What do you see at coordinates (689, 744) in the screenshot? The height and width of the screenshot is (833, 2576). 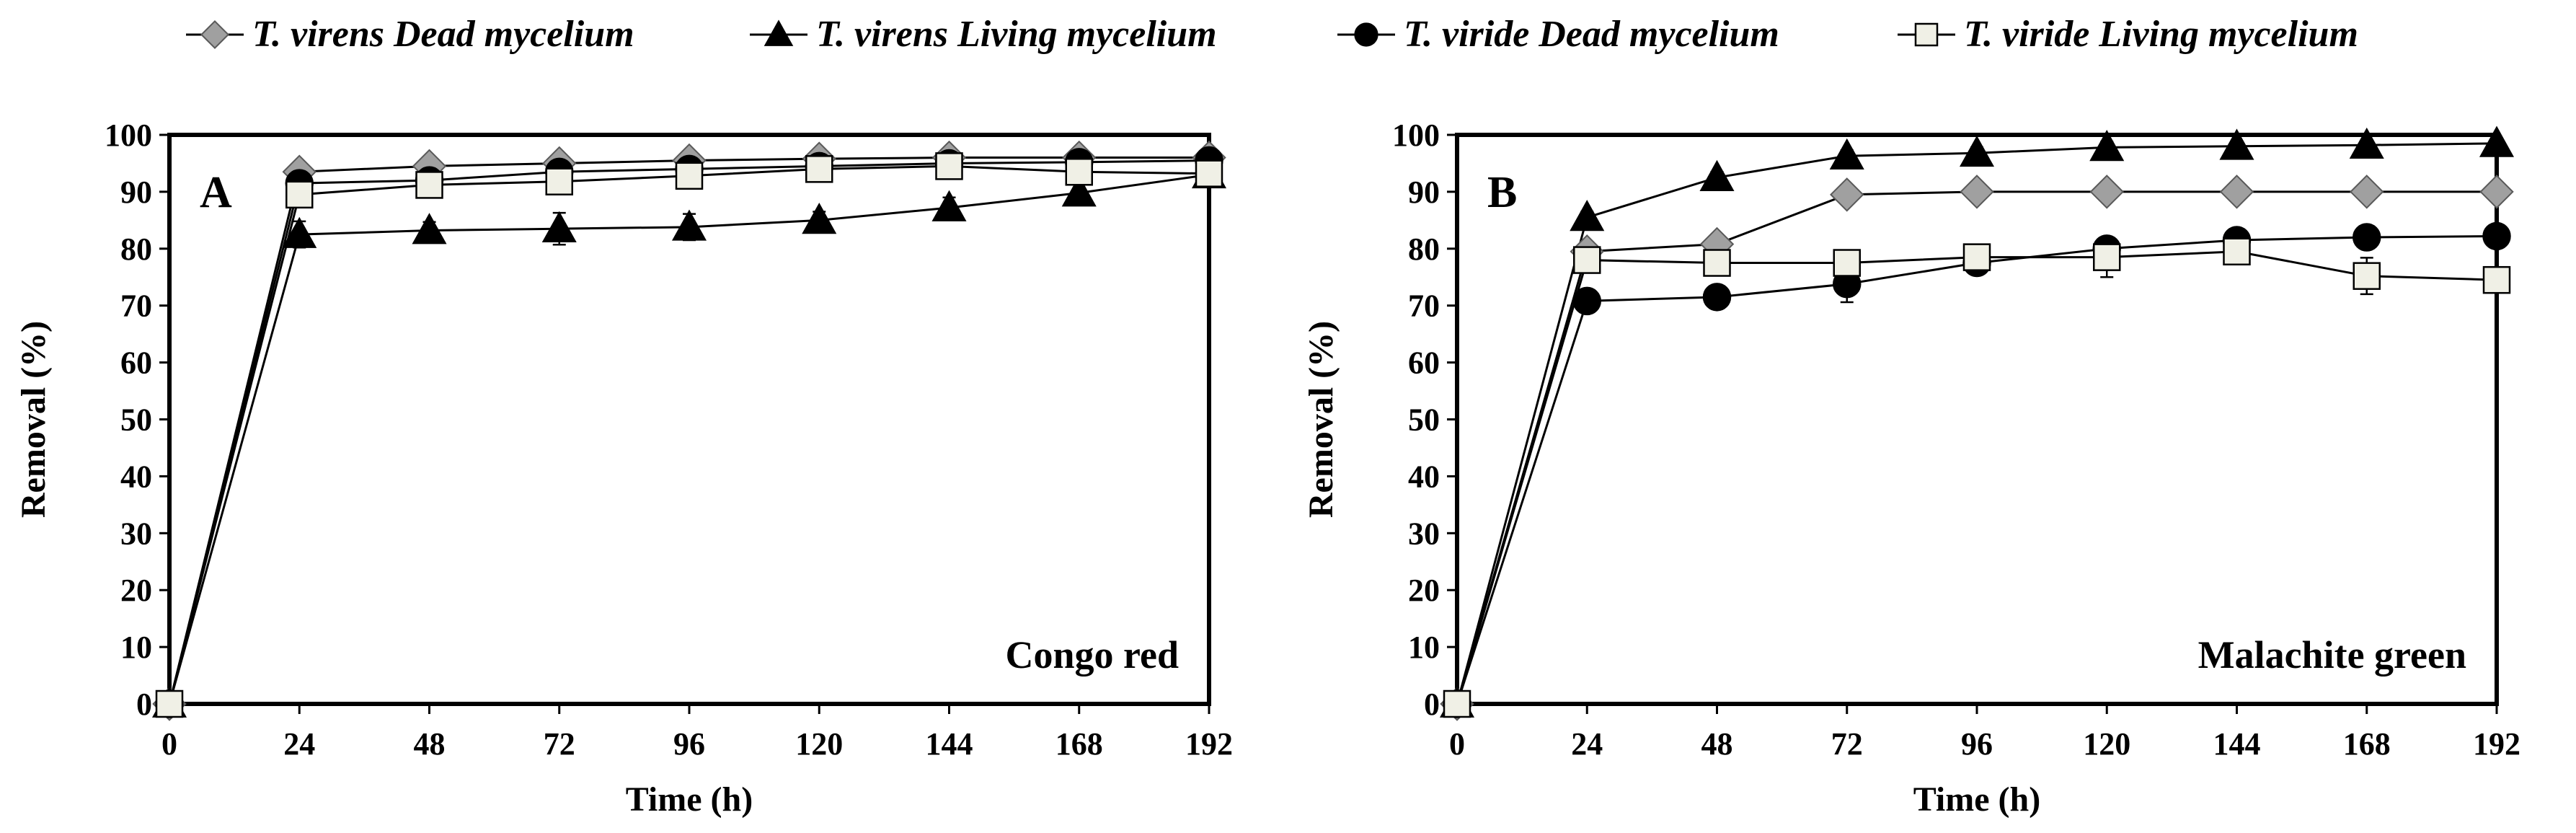 I see `x-tick-label: 96` at bounding box center [689, 744].